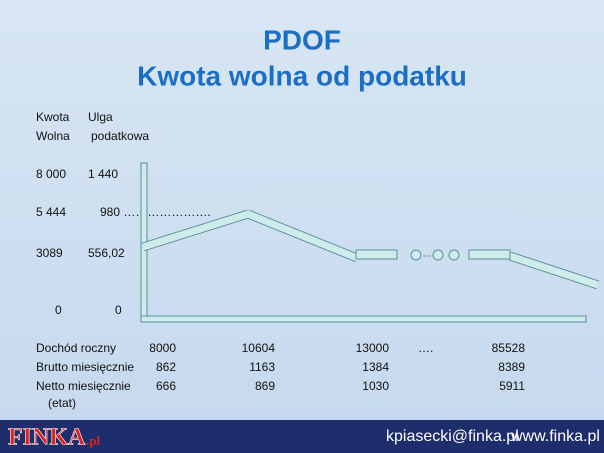  Describe the element at coordinates (166, 386) in the screenshot. I see `cell: 666` at that location.